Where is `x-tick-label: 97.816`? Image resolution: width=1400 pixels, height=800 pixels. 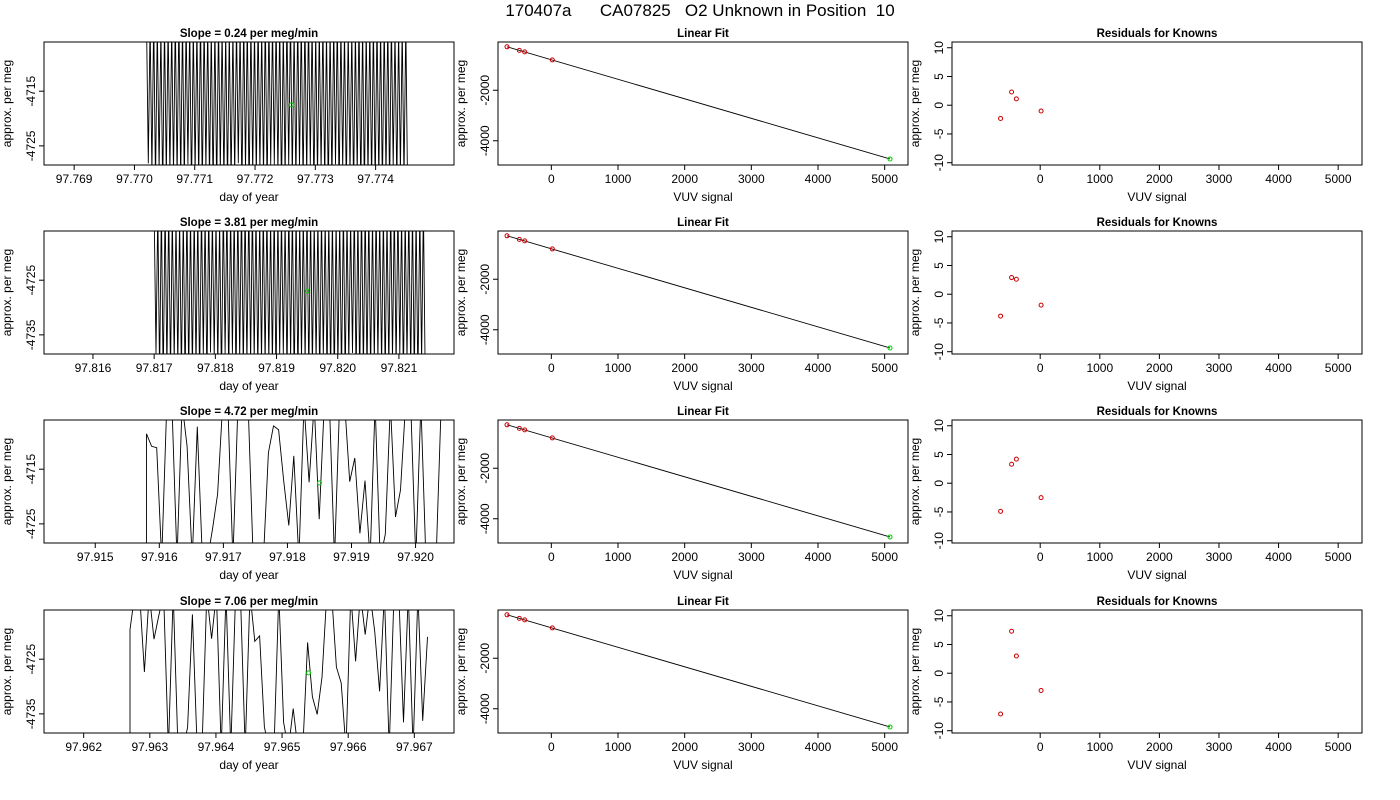
x-tick-label: 97.816 is located at coordinates (93, 368).